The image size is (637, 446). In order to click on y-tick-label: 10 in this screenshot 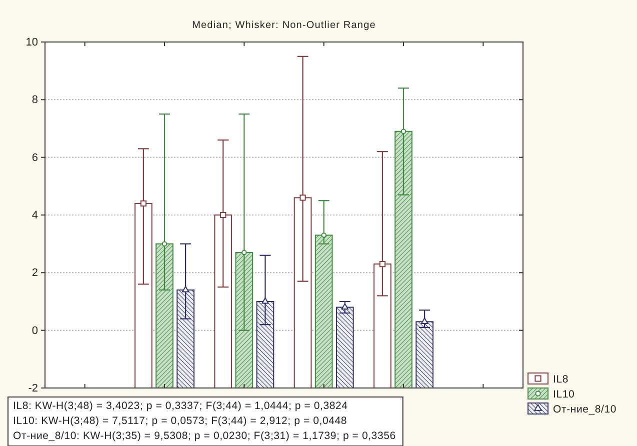, I will do `click(32, 42)`.